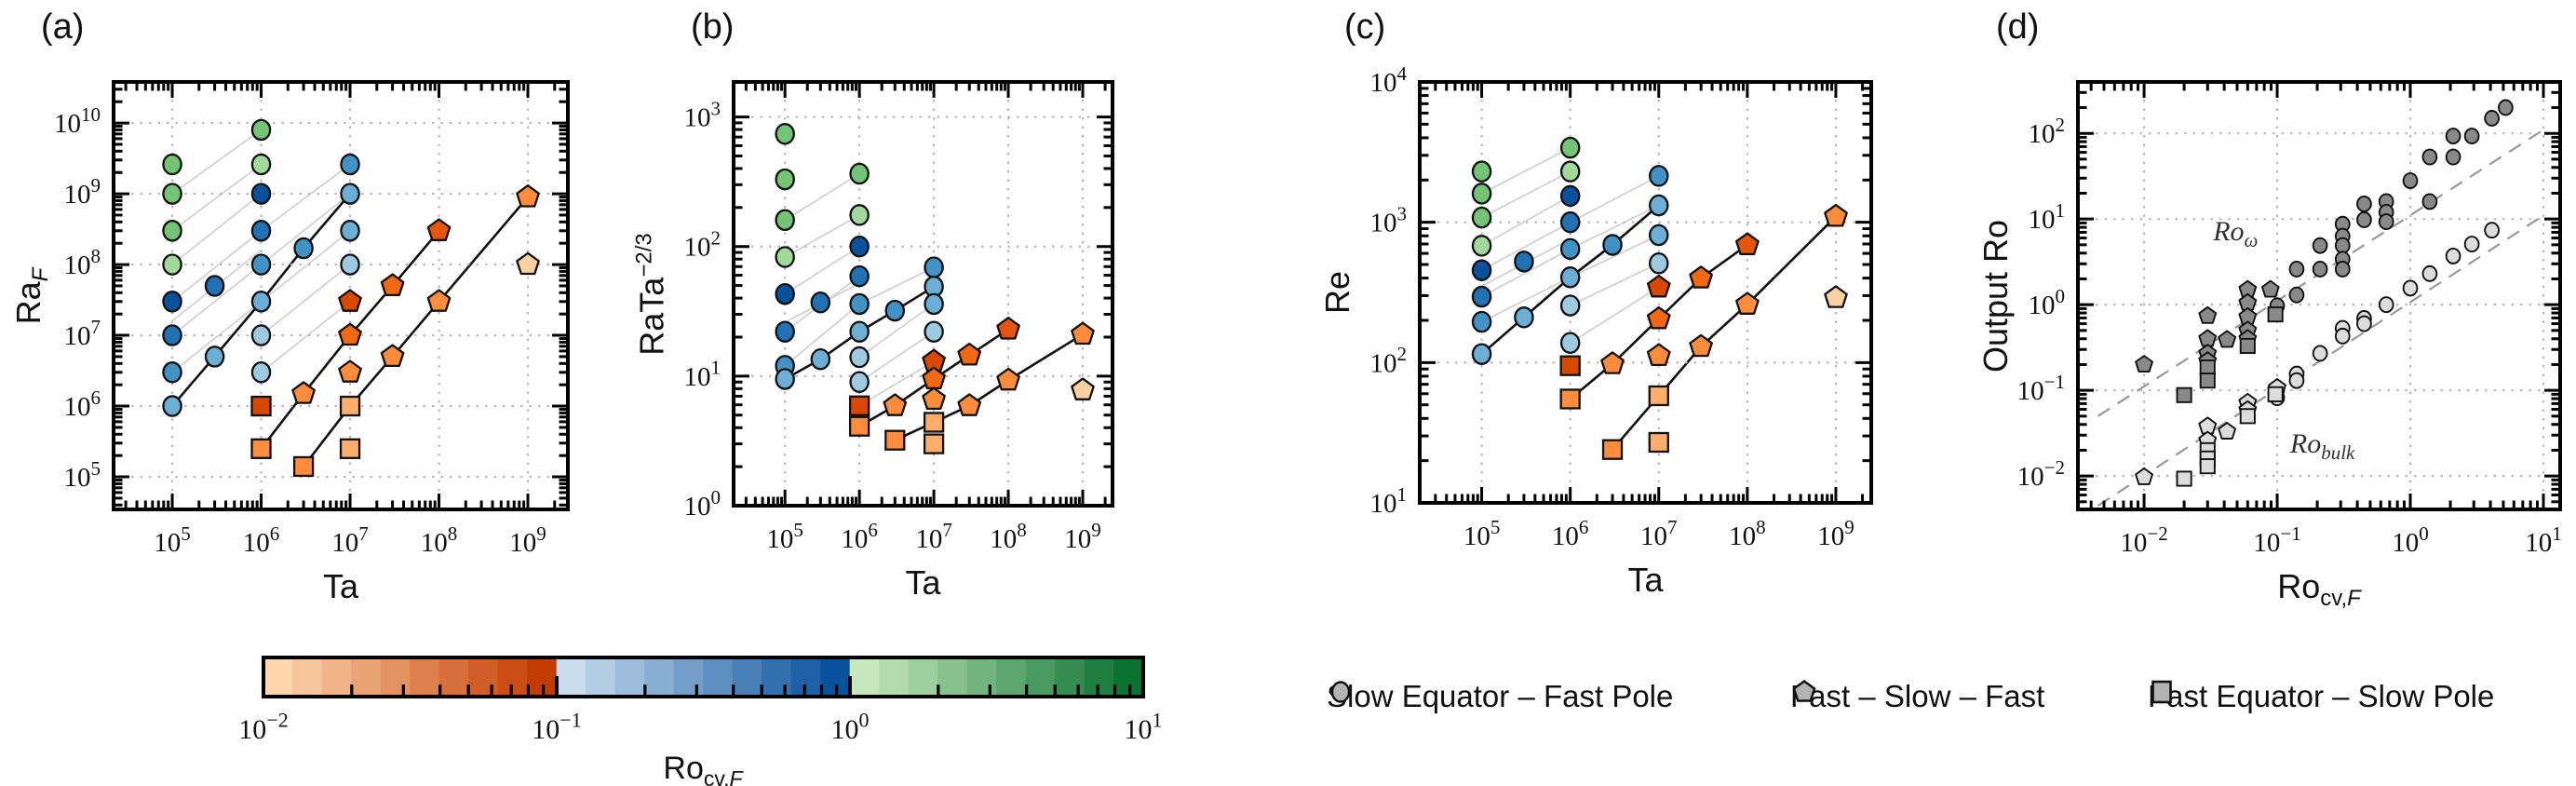 This screenshot has height=786, width=2576. I want to click on legend-label: Fast – Slow – Fast, so click(1917, 696).